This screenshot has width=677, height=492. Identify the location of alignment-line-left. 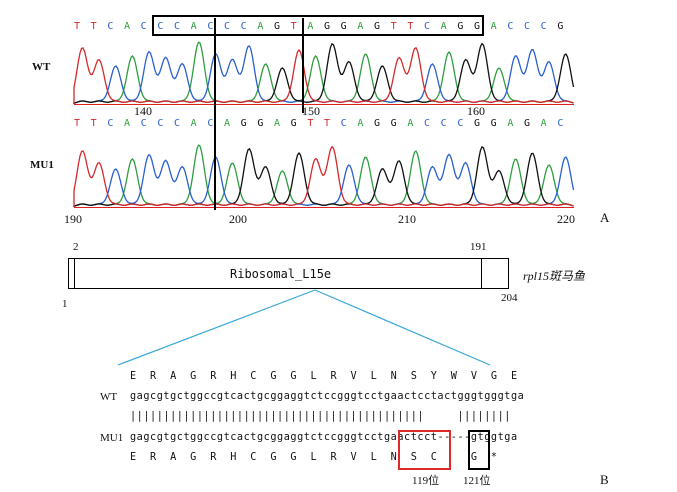
(215, 114).